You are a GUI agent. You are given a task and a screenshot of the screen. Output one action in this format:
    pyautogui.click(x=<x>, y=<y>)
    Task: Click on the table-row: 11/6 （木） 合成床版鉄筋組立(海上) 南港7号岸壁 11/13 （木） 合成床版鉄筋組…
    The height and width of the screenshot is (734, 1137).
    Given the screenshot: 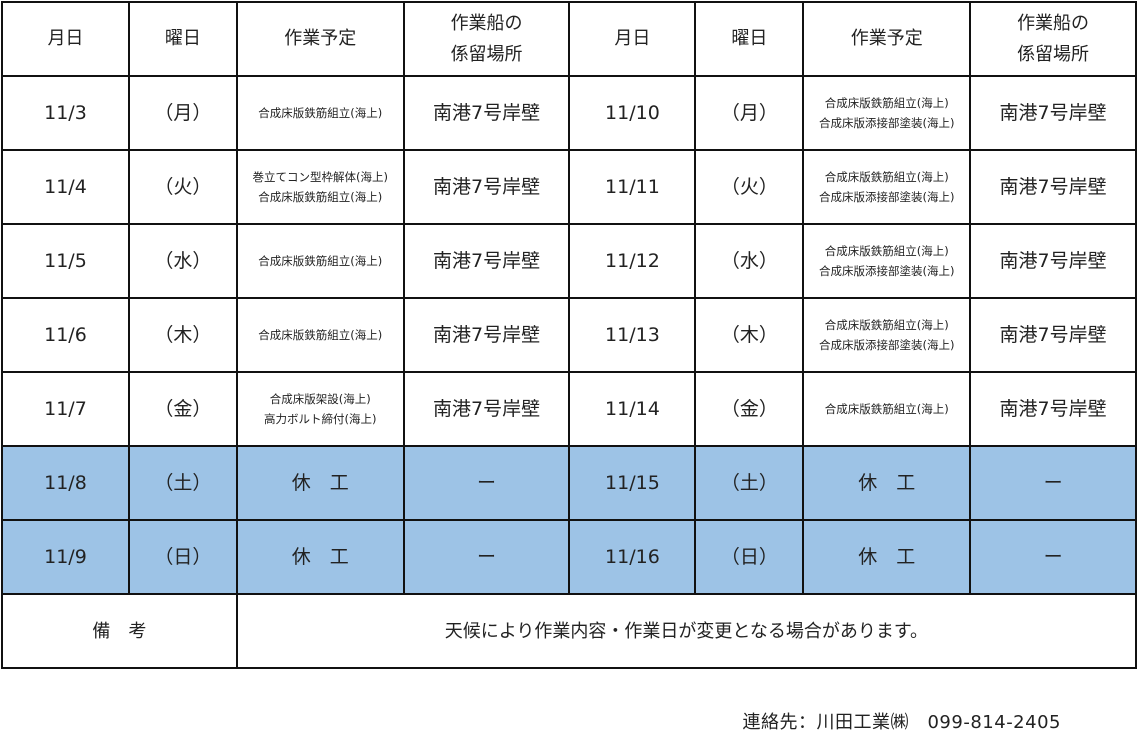 What is the action you would take?
    pyautogui.click(x=569, y=335)
    